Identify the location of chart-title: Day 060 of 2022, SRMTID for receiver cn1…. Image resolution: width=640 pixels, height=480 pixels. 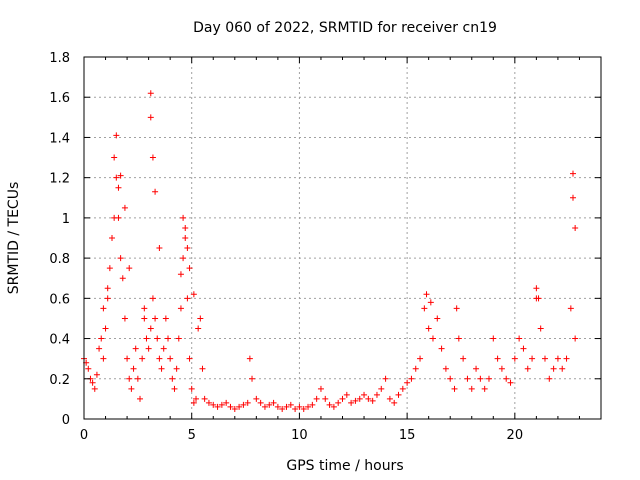
(345, 28).